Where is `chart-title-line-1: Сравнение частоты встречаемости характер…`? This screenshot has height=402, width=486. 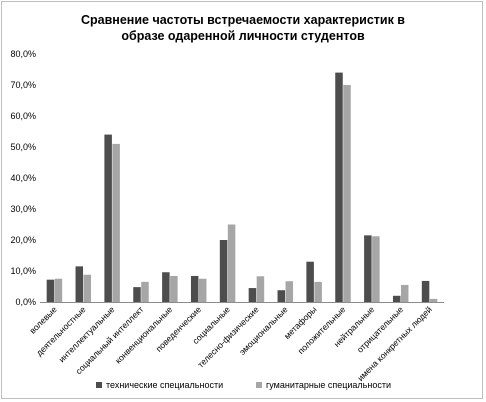 chart-title-line-1: Сравнение частоты встречаемости характер… is located at coordinates (243, 20).